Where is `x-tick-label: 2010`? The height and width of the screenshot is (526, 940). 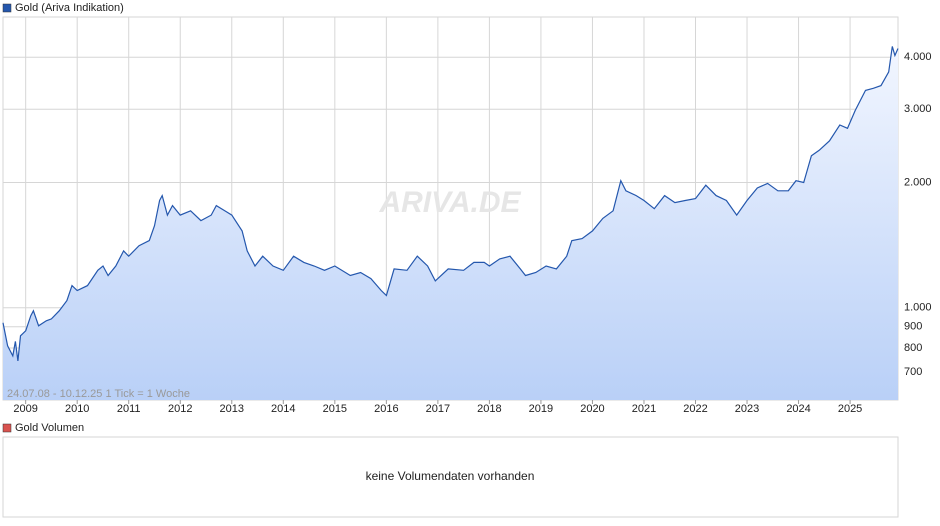
x-tick-label: 2010 is located at coordinates (77, 409).